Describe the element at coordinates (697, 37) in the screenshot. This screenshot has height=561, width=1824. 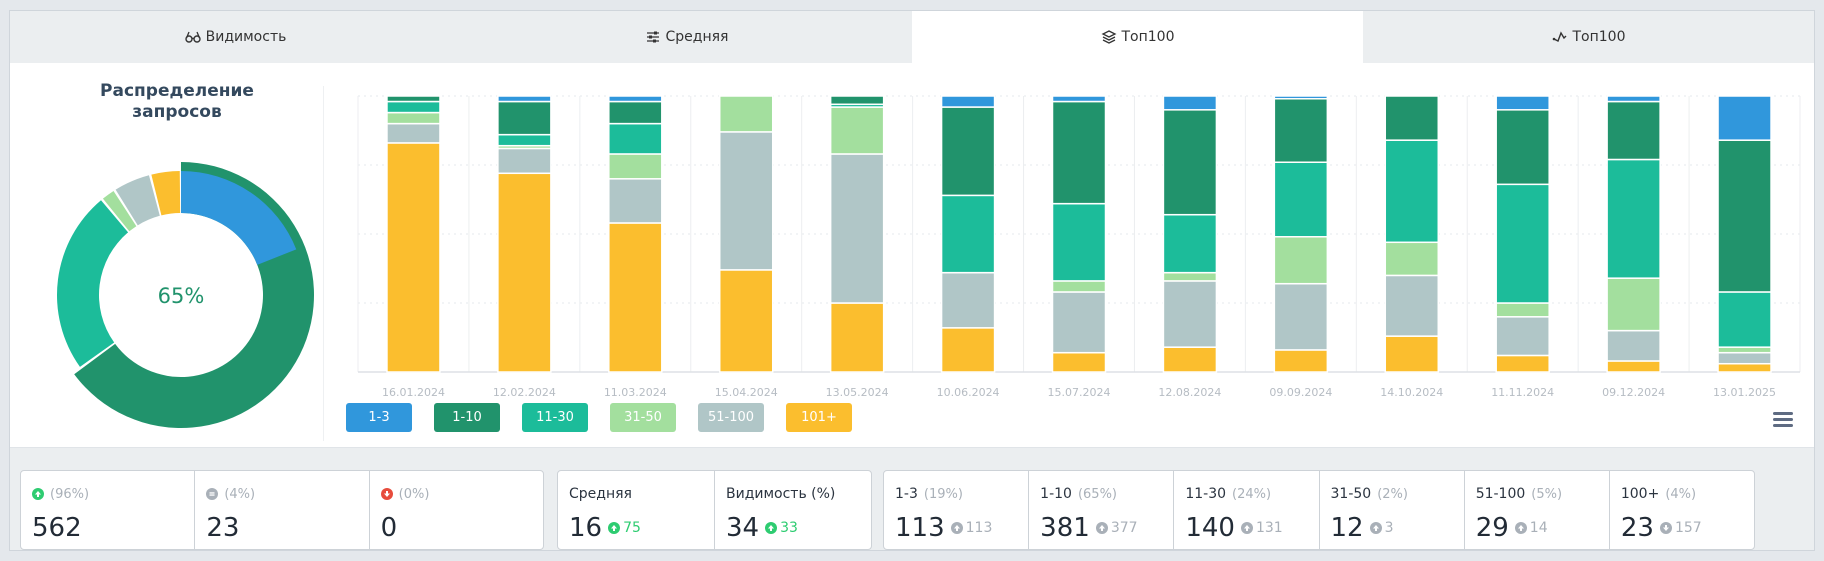
I see `tab-label: Средняя` at that location.